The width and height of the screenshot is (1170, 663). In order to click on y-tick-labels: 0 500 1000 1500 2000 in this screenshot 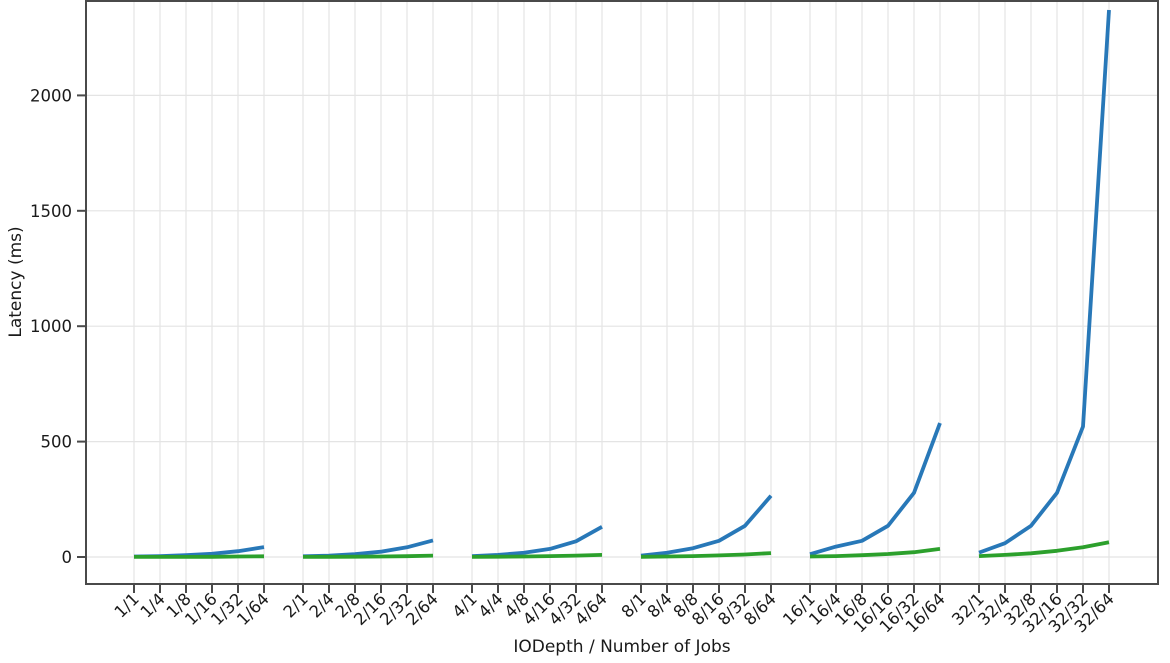, I will do `click(51, 326)`.